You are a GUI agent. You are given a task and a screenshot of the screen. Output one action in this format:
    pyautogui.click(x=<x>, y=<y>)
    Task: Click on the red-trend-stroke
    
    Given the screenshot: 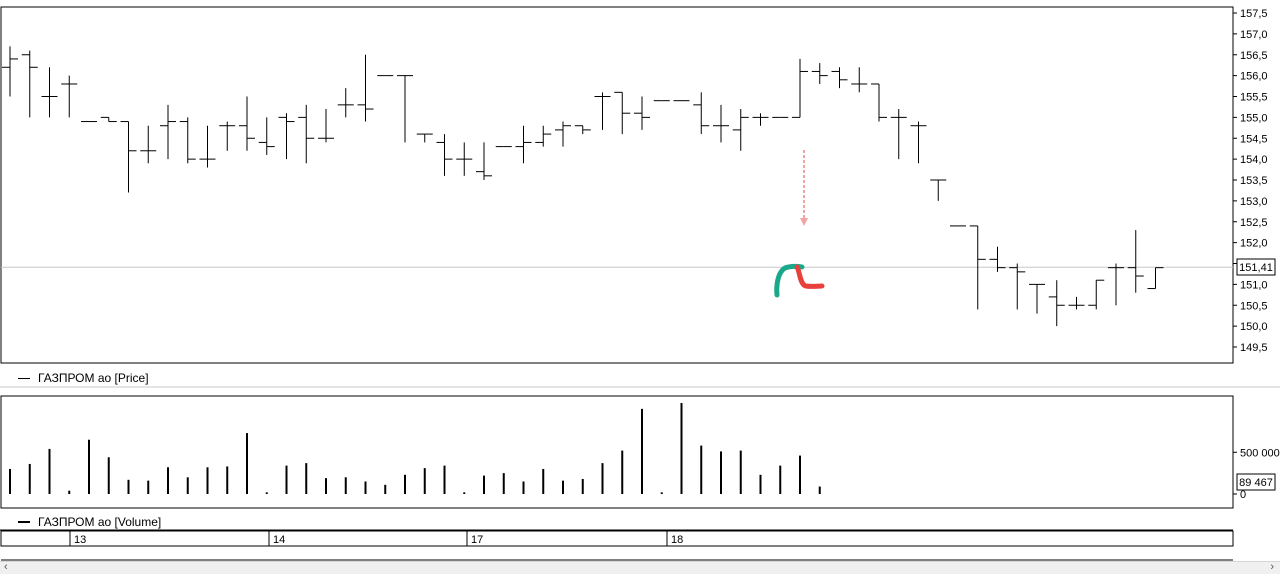 What is the action you would take?
    pyautogui.click(x=809, y=276)
    